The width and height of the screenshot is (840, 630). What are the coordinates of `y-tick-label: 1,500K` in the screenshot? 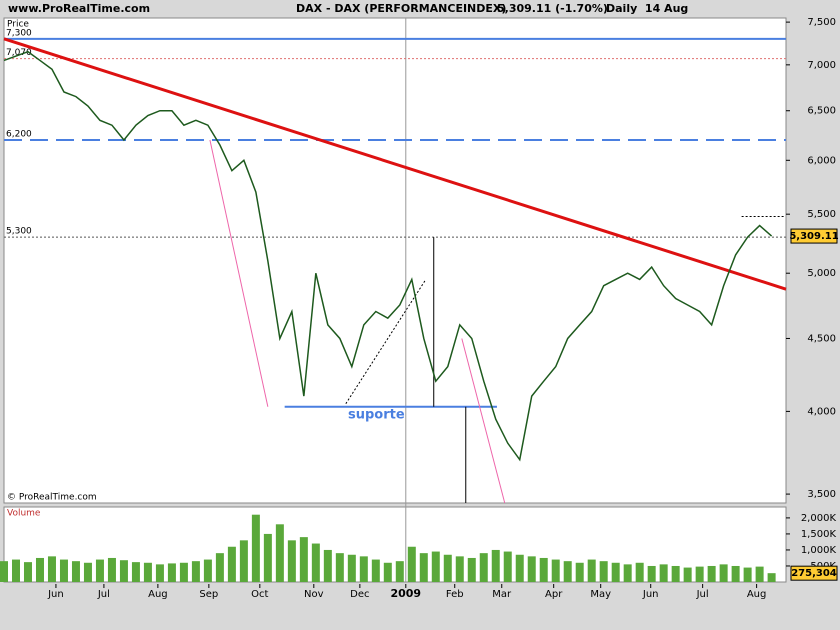 It's located at (819, 534).